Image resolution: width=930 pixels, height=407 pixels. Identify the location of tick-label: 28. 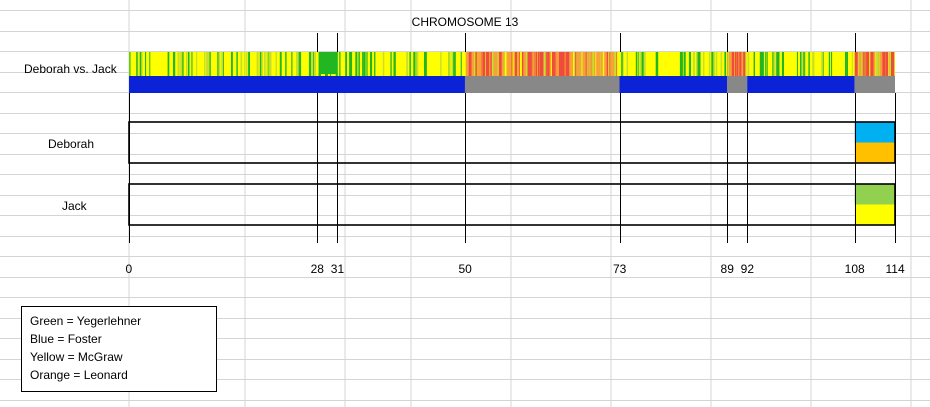
(317, 269).